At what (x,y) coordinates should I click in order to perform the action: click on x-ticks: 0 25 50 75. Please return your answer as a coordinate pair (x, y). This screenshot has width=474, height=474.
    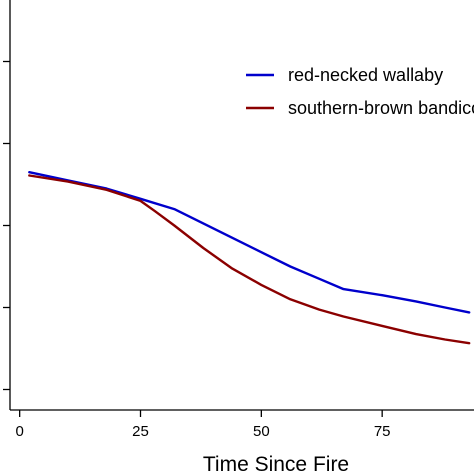
    Looking at the image, I should click on (203, 425).